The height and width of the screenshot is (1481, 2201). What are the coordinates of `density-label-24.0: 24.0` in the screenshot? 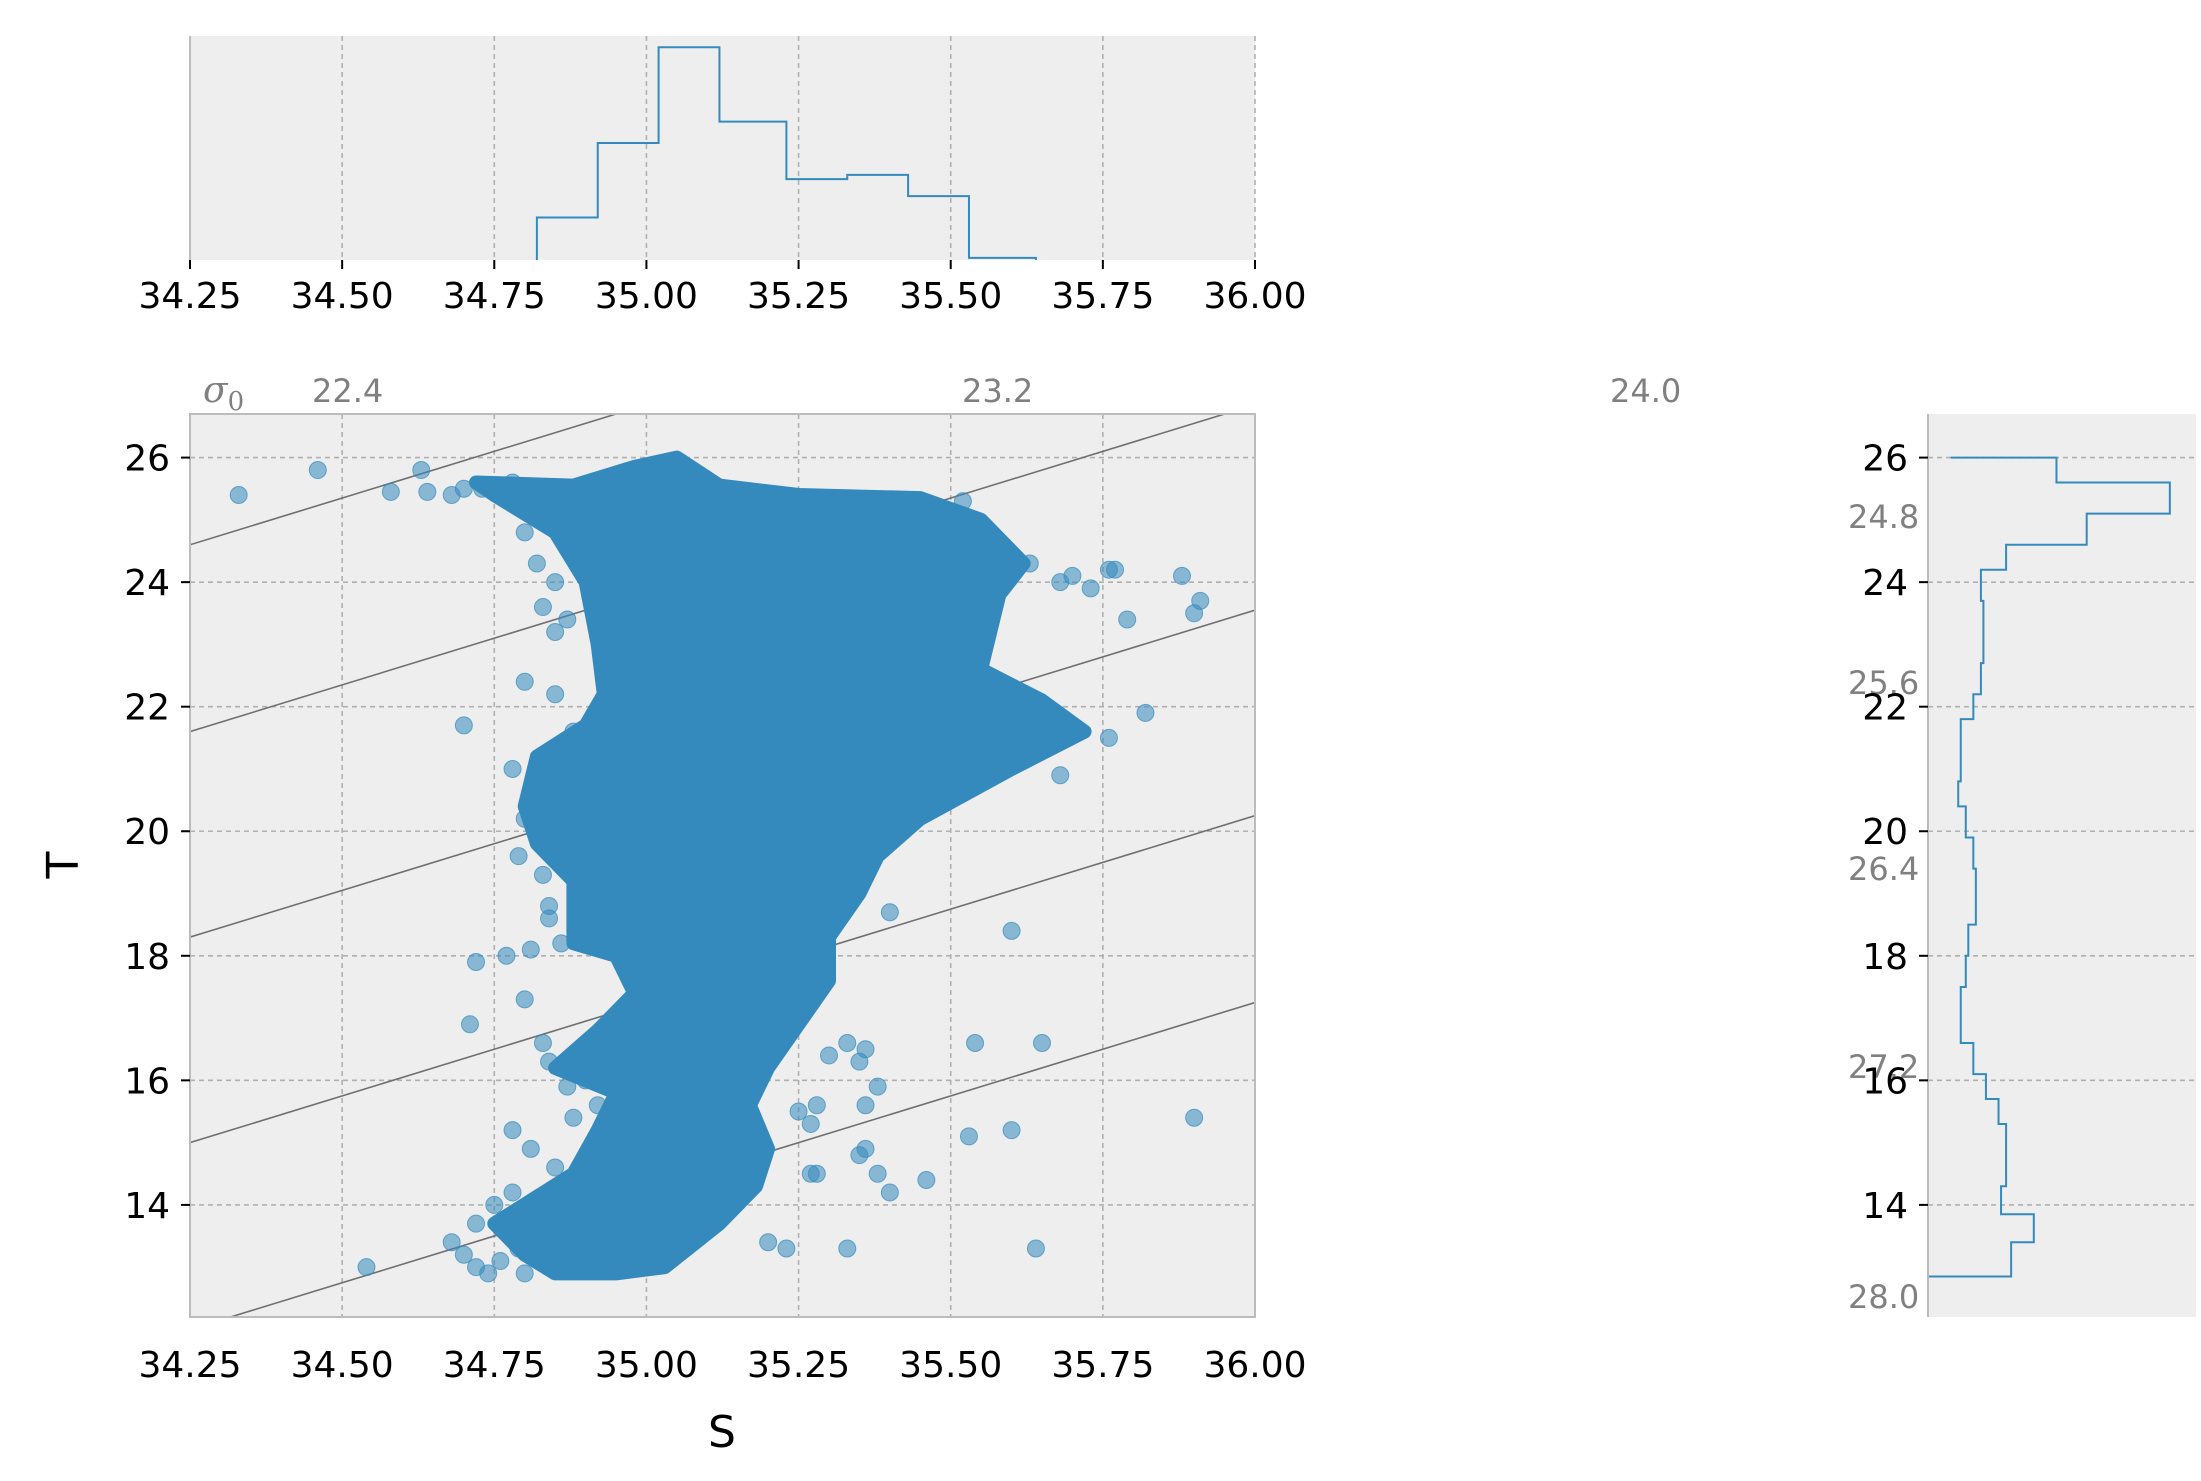 It's located at (1645, 391).